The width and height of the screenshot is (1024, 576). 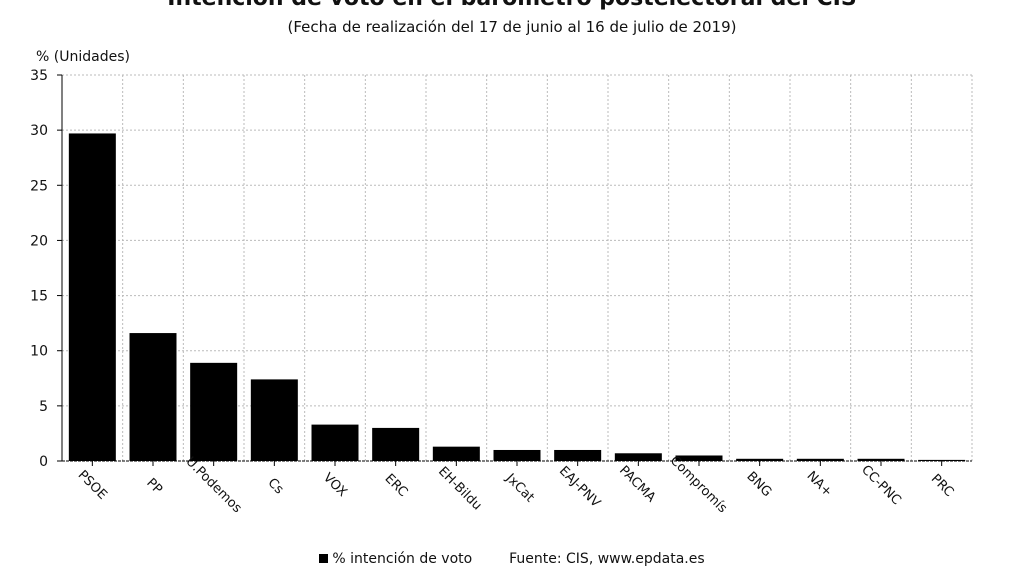 What do you see at coordinates (881, 485) in the screenshot?
I see `x-tick-label: CC-PNC` at bounding box center [881, 485].